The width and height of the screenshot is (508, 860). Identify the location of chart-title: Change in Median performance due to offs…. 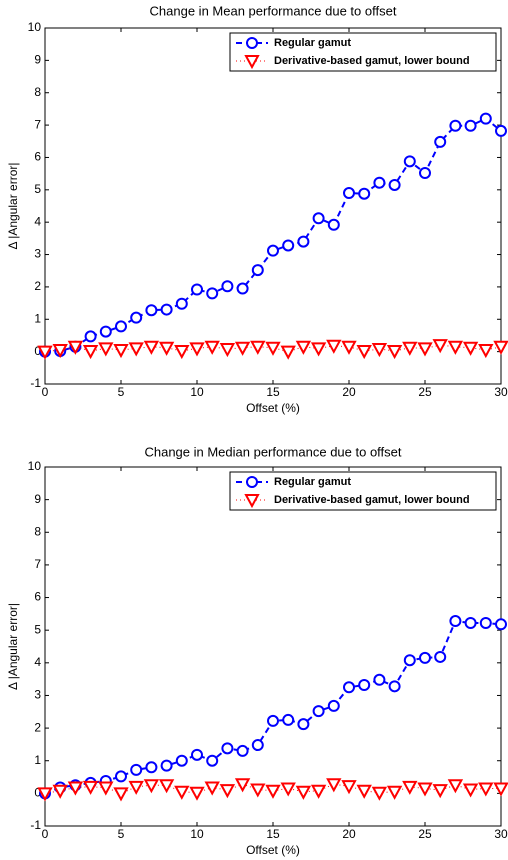
(272, 451).